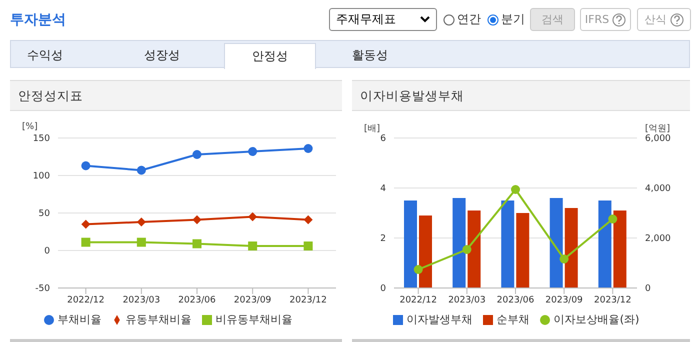  What do you see at coordinates (605, 19) in the screenshot?
I see `text: IFRS` at bounding box center [605, 19].